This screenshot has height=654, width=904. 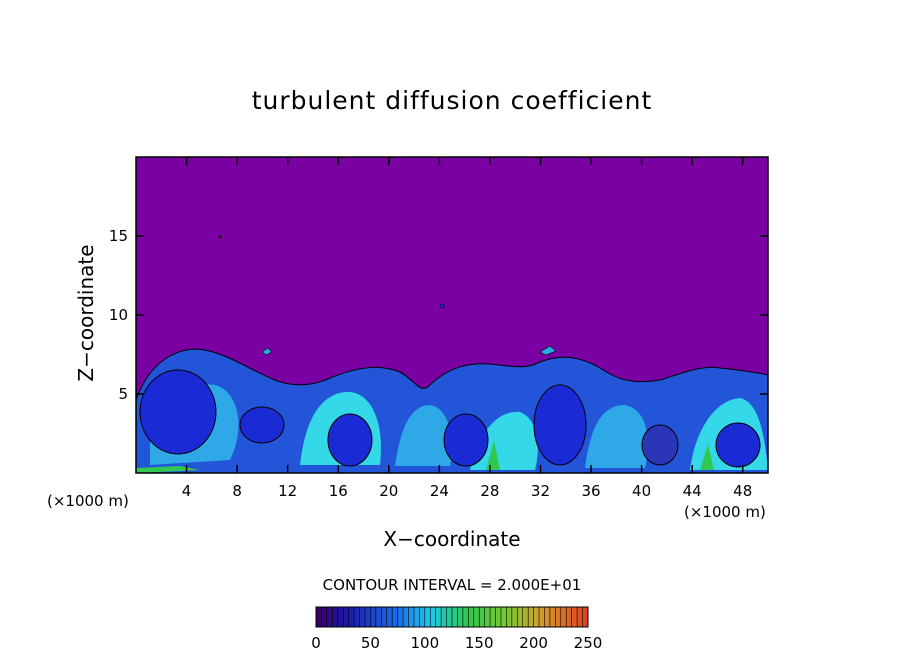 I want to click on x-tick-label: 8, so click(x=237, y=491).